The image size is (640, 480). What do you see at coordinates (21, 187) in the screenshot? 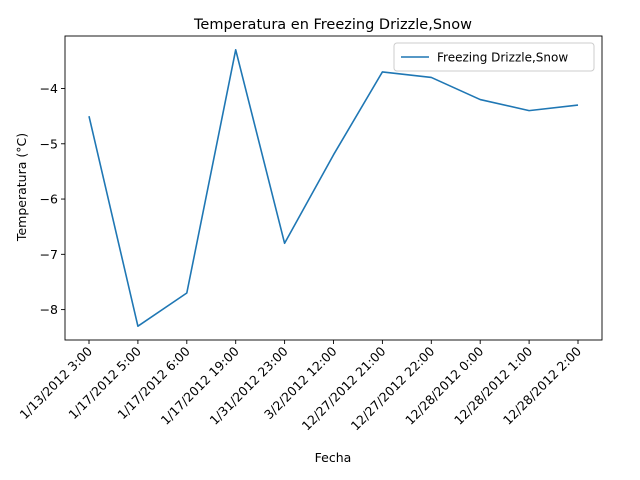
I see `y-axis-label: Temperatura (°C)` at bounding box center [21, 187].